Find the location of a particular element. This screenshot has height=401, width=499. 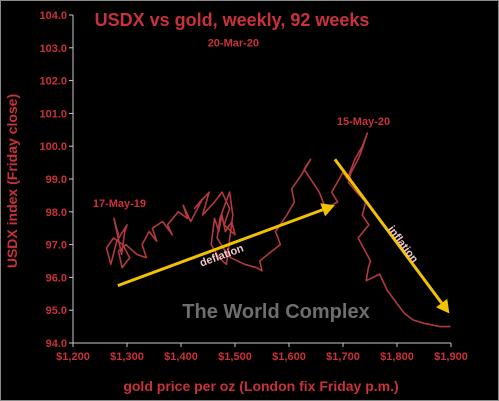

x-tick-label: $1,900 is located at coordinates (451, 357).